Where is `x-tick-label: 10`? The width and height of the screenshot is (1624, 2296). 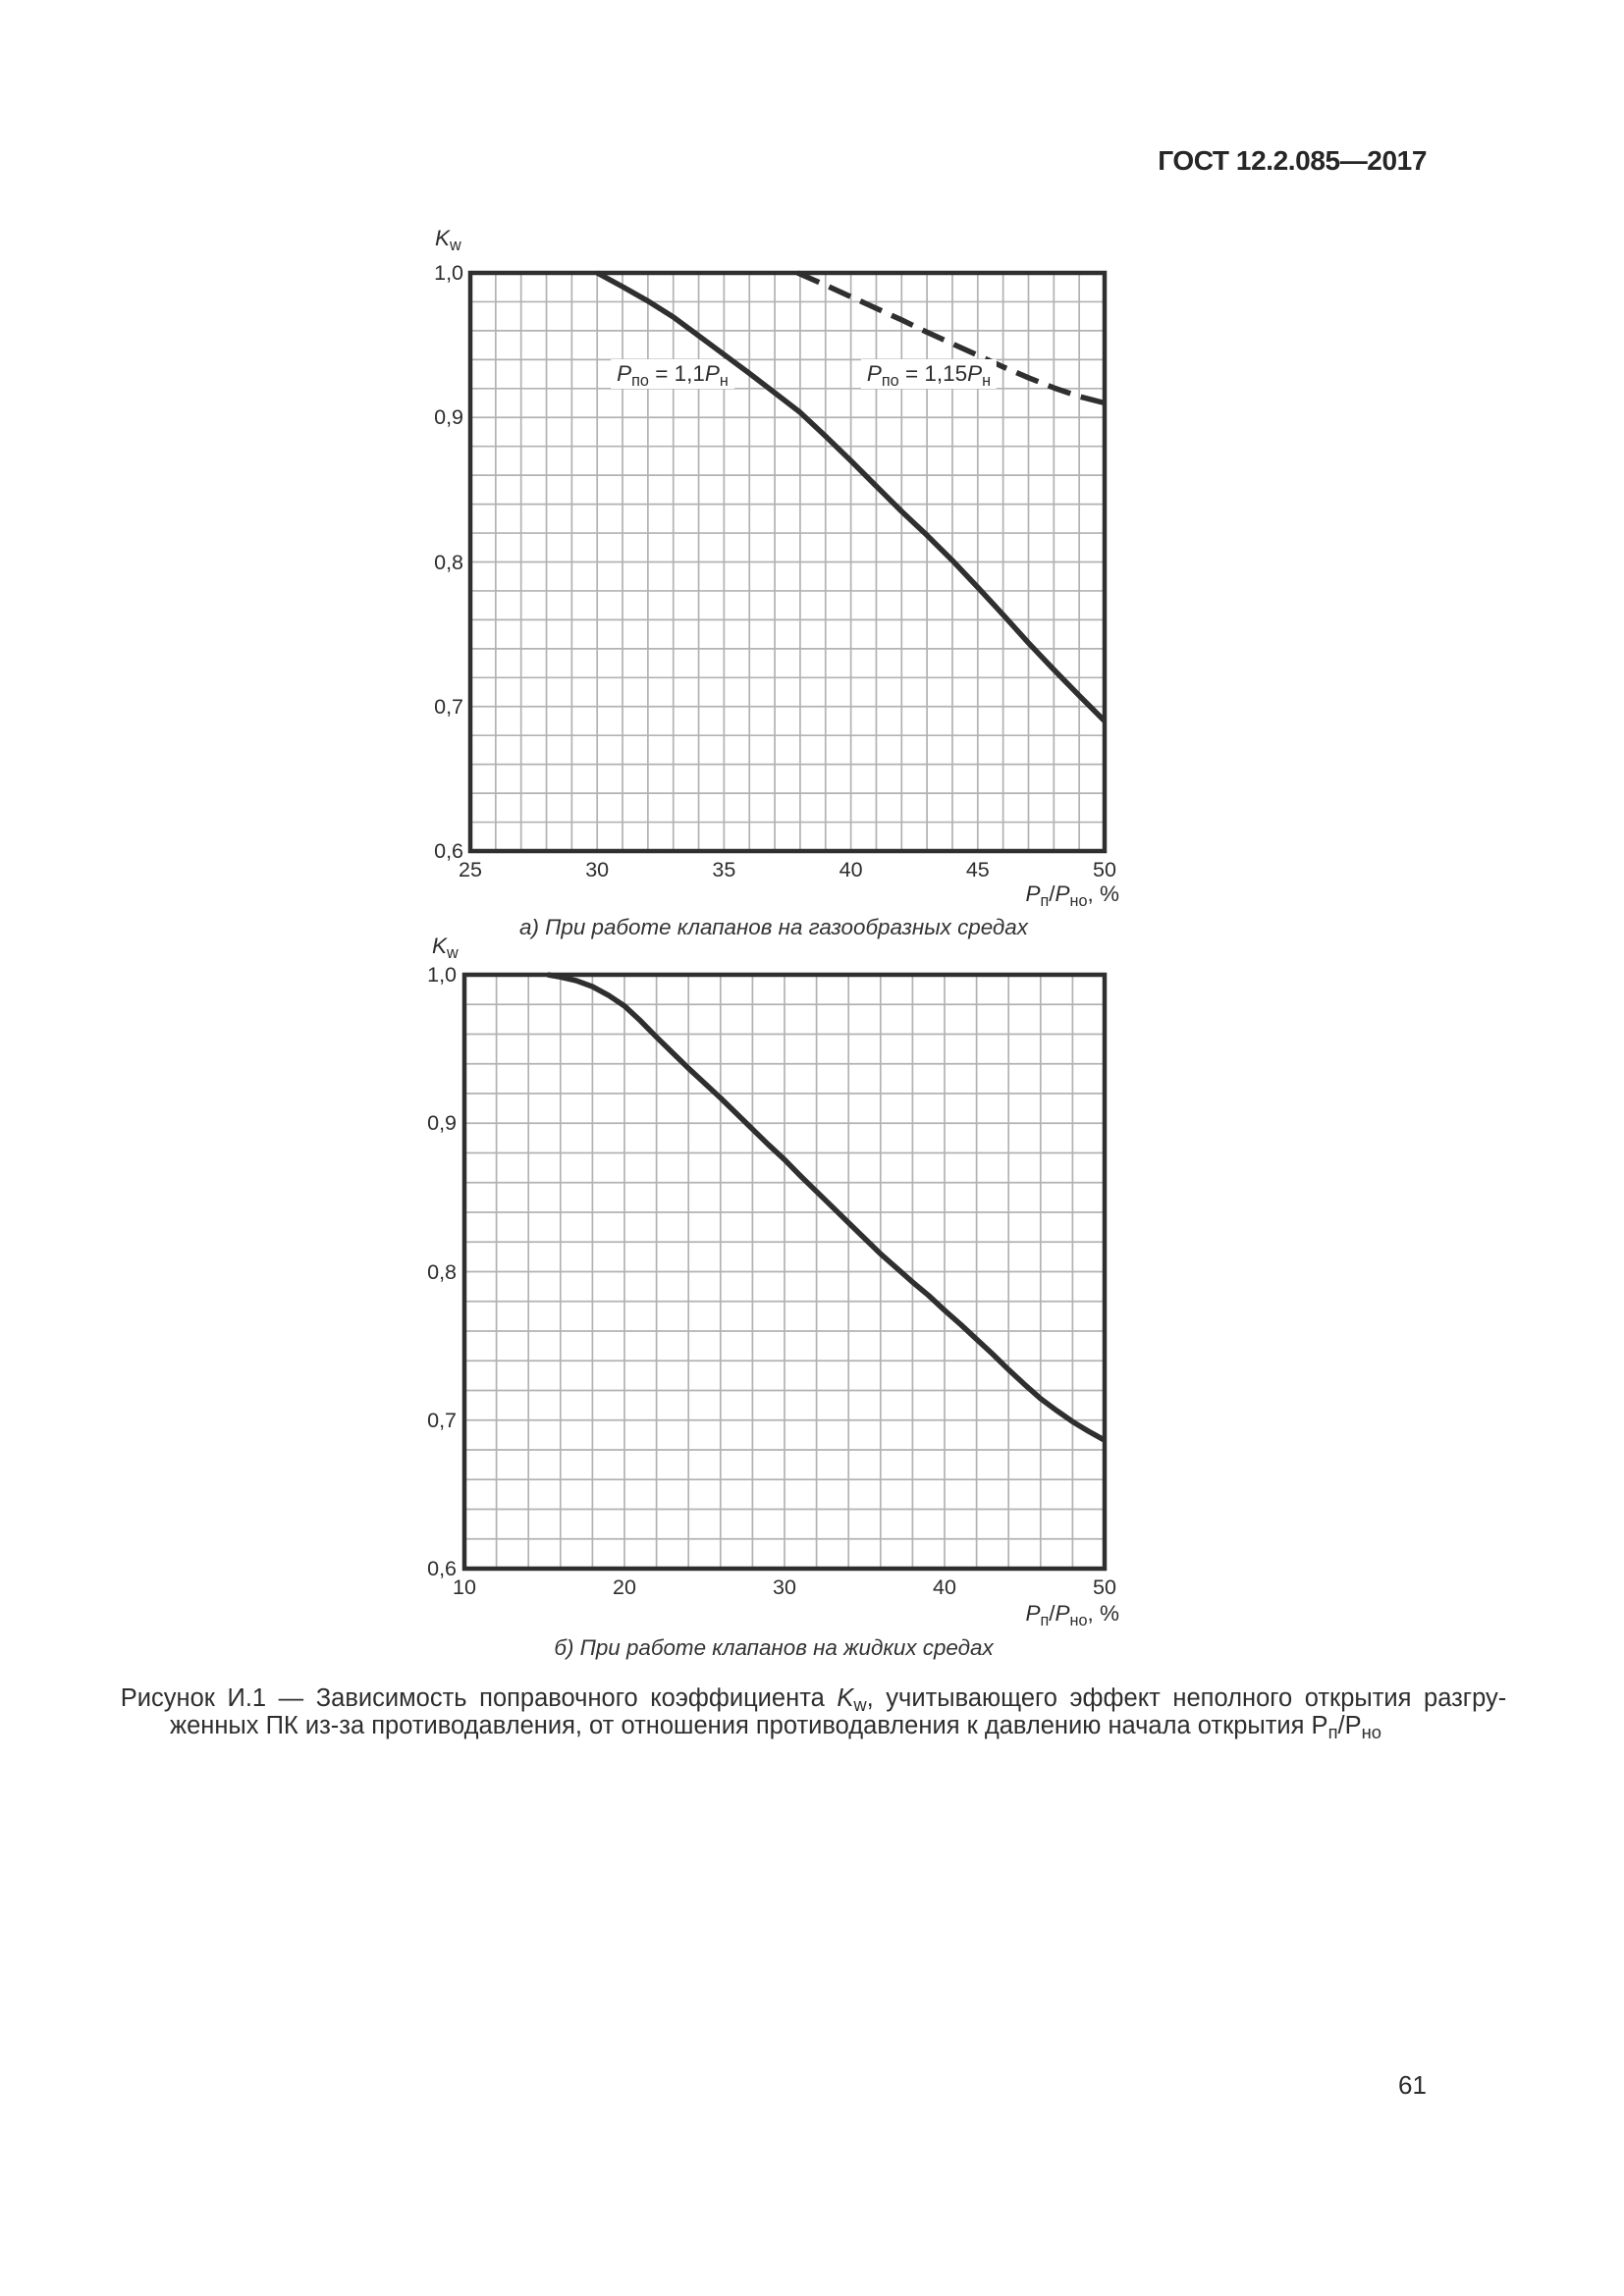 x-tick-label: 10 is located at coordinates (464, 1587).